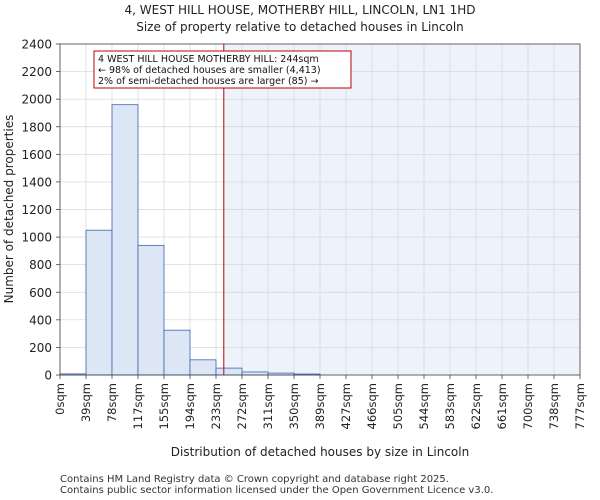 Image resolution: width=600 pixels, height=500 pixels. I want to click on x-tick-label: 738sqm, so click(554, 406).